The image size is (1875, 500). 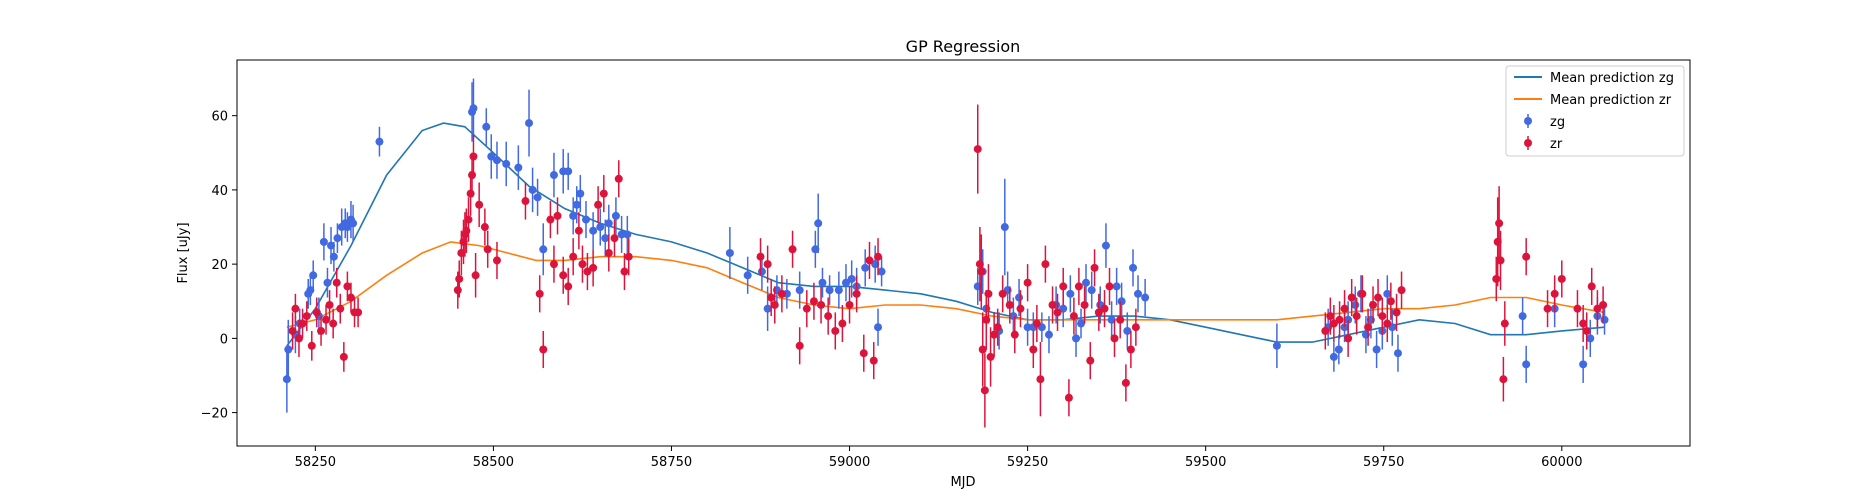 What do you see at coordinates (938, 458) in the screenshot?
I see `x-axis: 58250 58500 58750 59000 59250 59500 59750 60000` at bounding box center [938, 458].